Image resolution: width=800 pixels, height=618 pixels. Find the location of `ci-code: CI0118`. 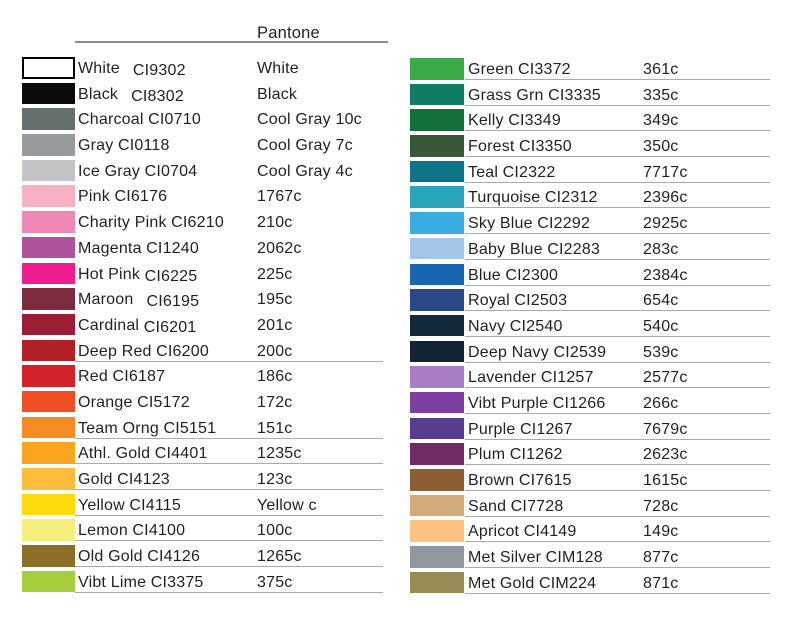

ci-code: CI0118 is located at coordinates (143, 146).